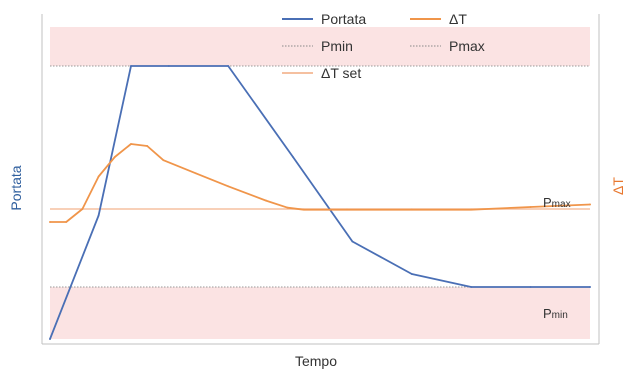  Describe the element at coordinates (343, 19) in the screenshot. I see `legend-label-portata: Portata` at that location.